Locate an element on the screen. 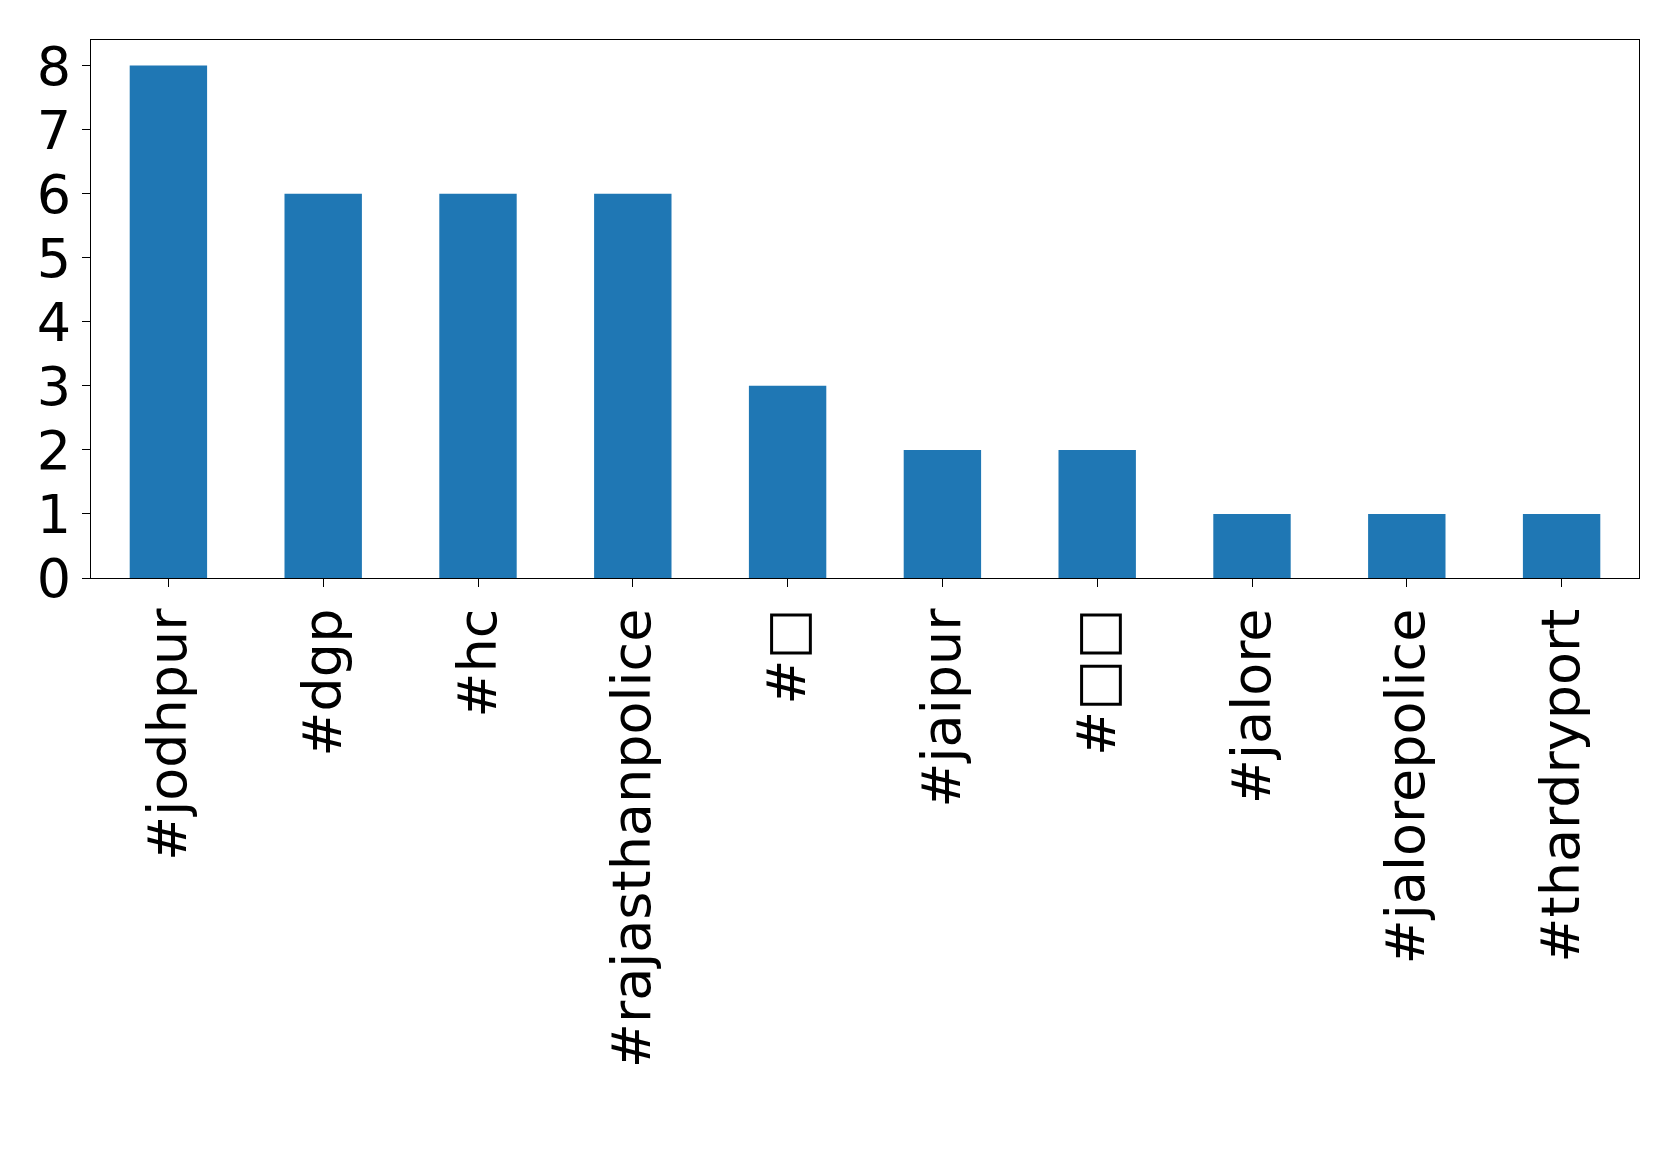 This screenshot has width=1679, height=1160. y-tick-label: 8 is located at coordinates (54, 66).